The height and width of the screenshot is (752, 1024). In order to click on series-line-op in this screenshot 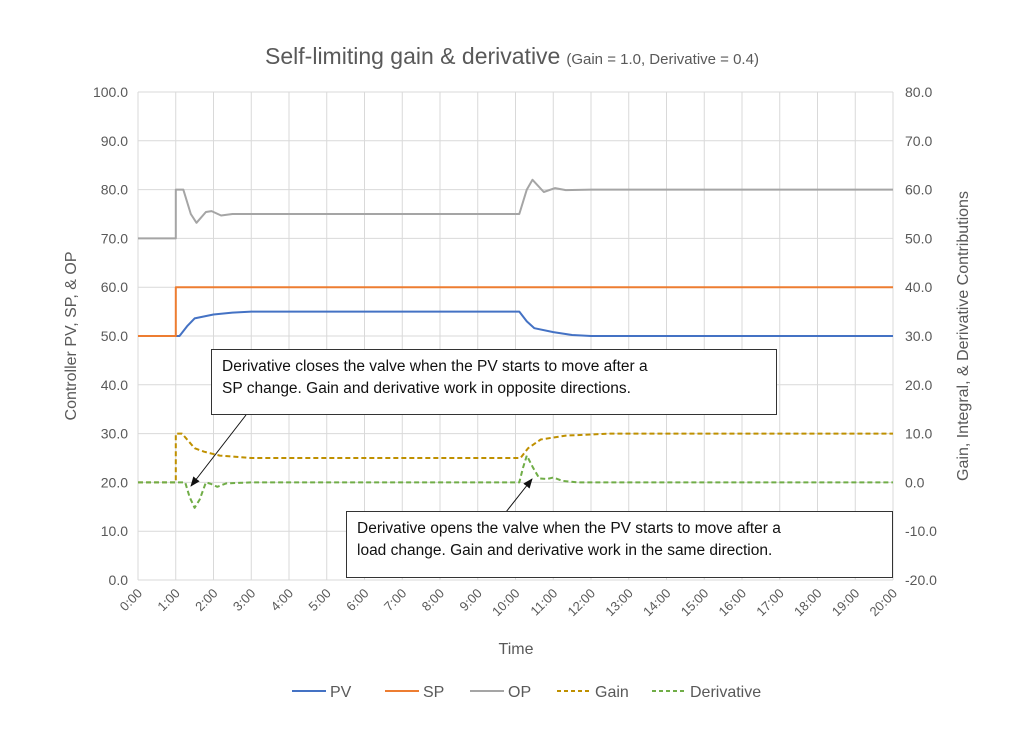, I will do `click(515, 209)`.